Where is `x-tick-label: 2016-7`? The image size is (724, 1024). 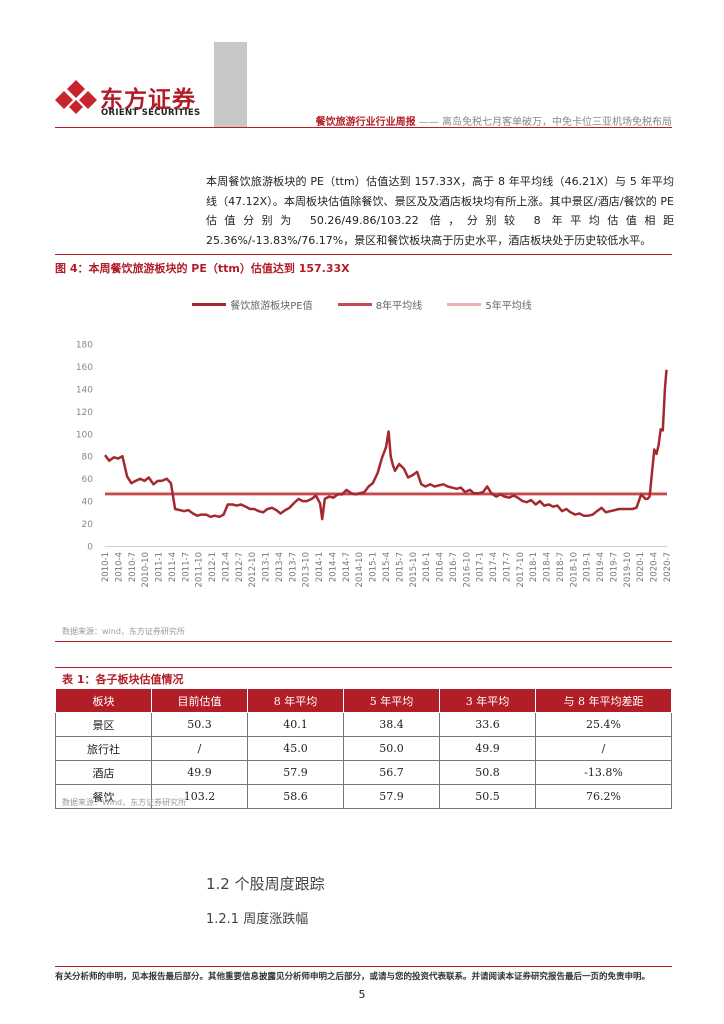 x-tick-label: 2016-7 is located at coordinates (454, 567).